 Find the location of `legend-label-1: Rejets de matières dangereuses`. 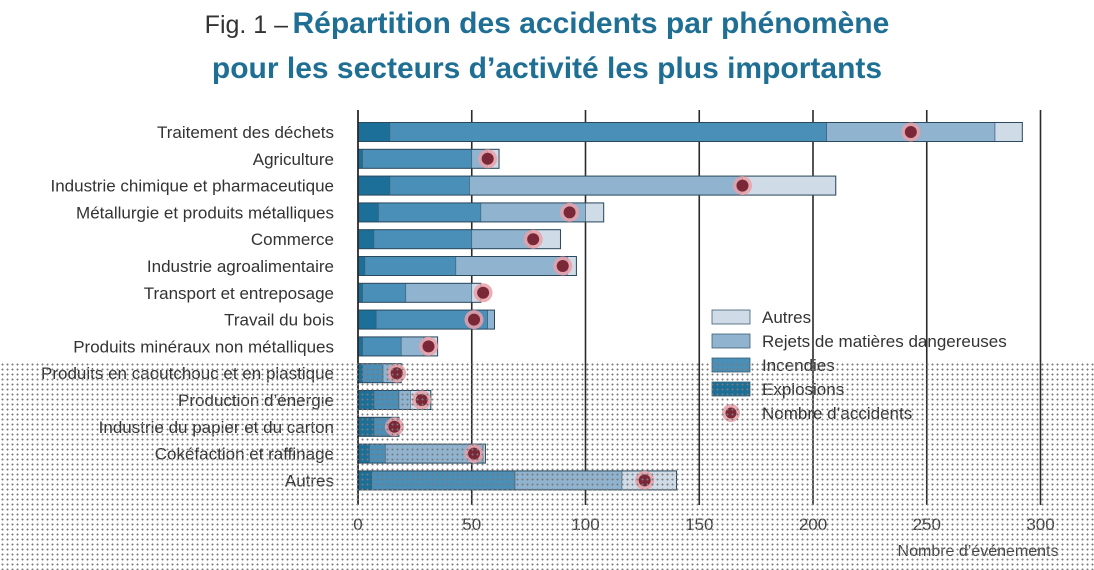

legend-label-1: Rejets de matières dangereuses is located at coordinates (884, 341).